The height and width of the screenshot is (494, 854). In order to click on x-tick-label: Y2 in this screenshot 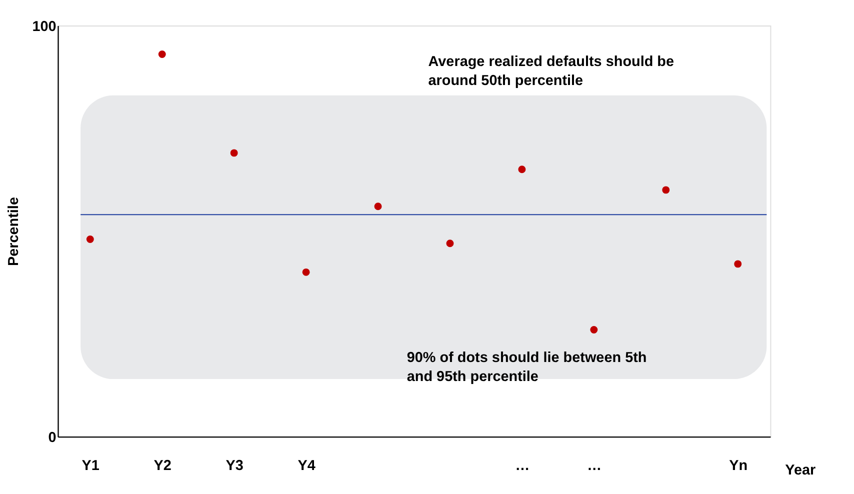, I will do `click(163, 466)`.